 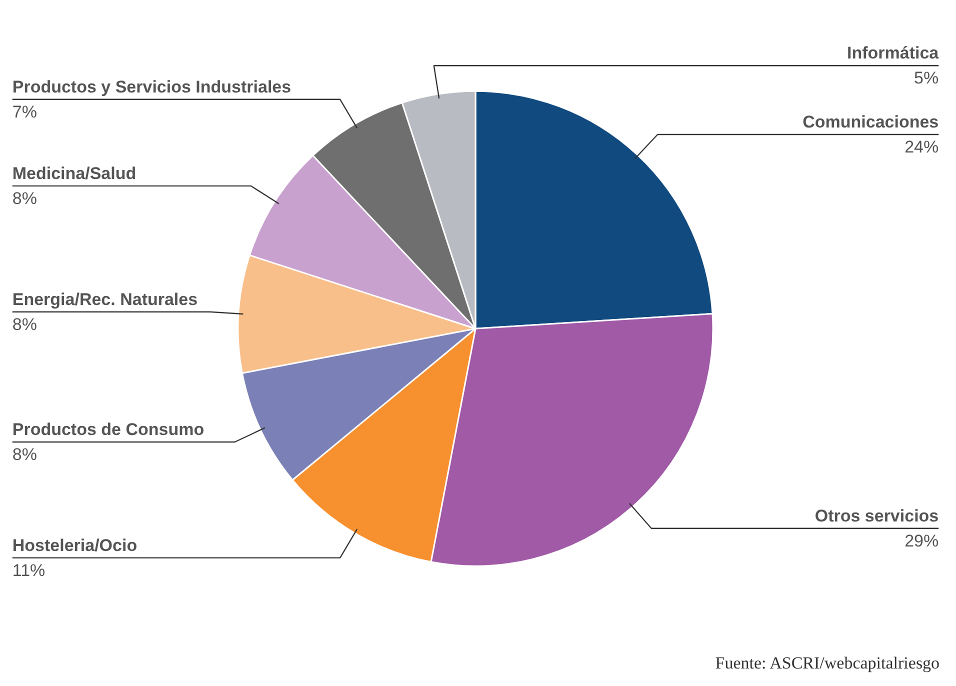 I want to click on source-note: Fuente: ASCRI/webcapitalriesgo, so click(x=827, y=663).